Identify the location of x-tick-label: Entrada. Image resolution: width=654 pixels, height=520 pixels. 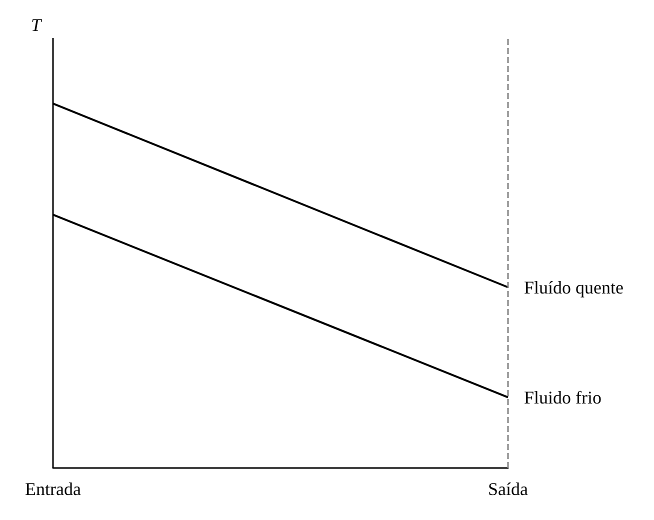
(53, 489).